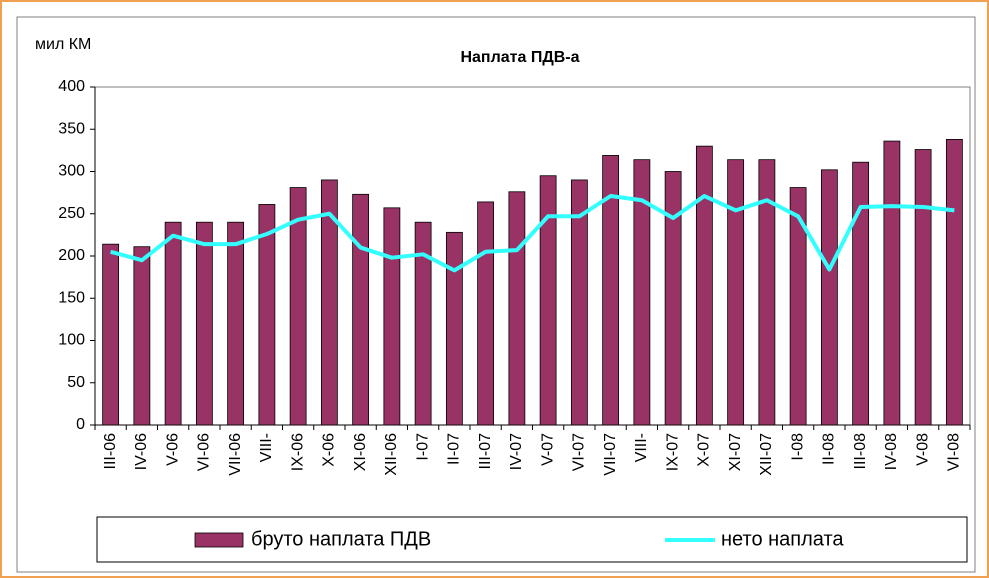  What do you see at coordinates (782, 539) in the screenshot?
I see `legend-label: нето наплата` at bounding box center [782, 539].